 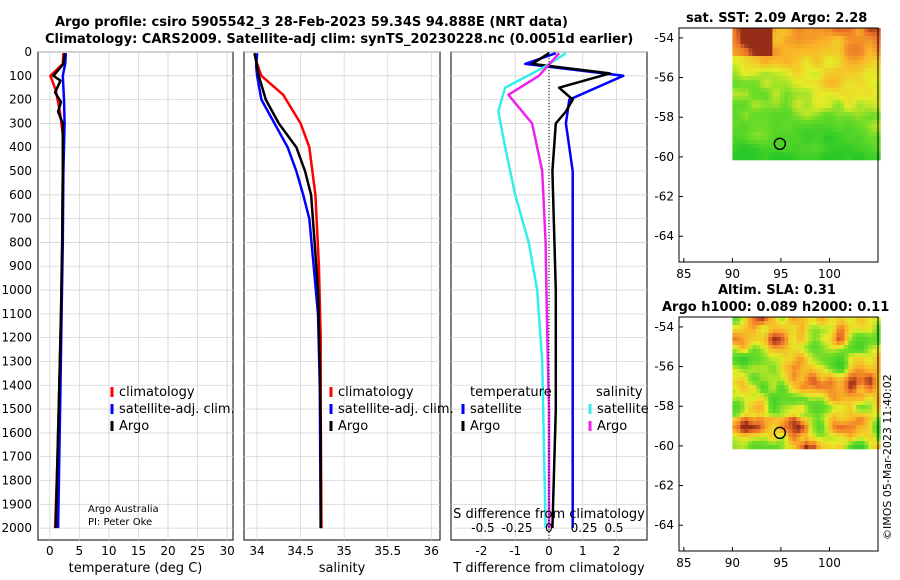 What do you see at coordinates (780, 144) in the screenshot?
I see `sst_map-argo-location-marker` at bounding box center [780, 144].